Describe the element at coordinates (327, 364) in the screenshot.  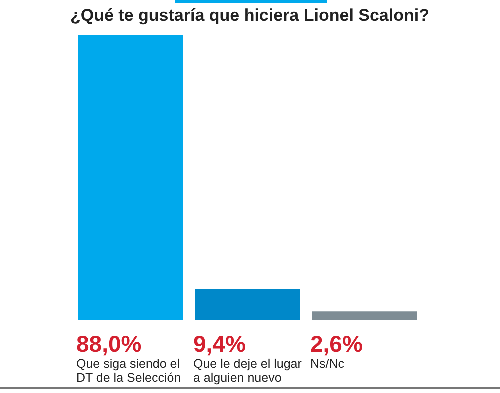
I see `x-tick-label: Ns/Nc` at that location.